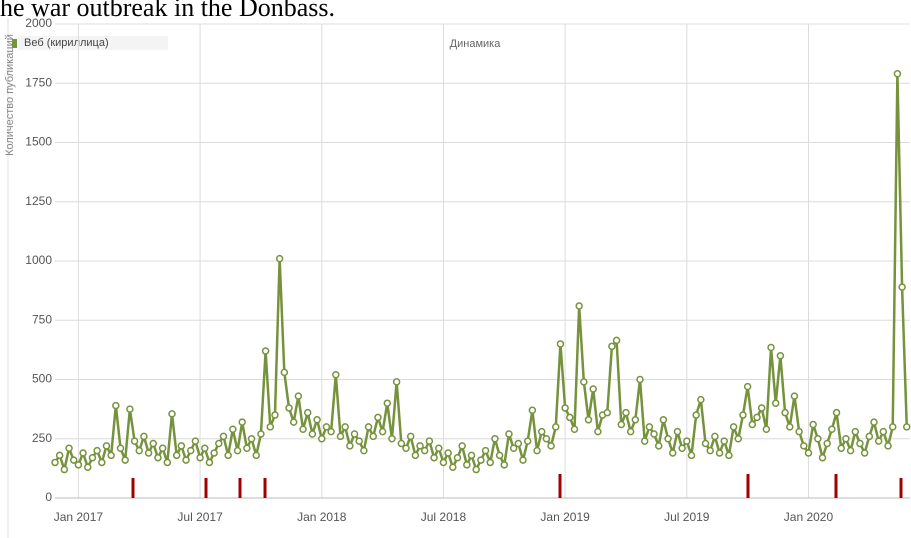 This screenshot has width=911, height=538. I want to click on chart-subtitle: Динамика, so click(476, 44).